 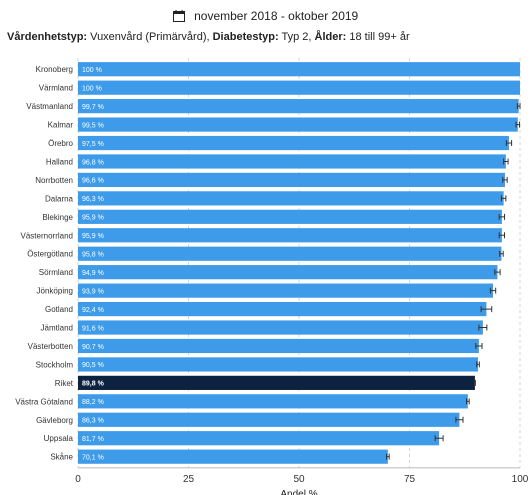 What do you see at coordinates (276, 382) in the screenshot?
I see `bar-highlight` at bounding box center [276, 382].